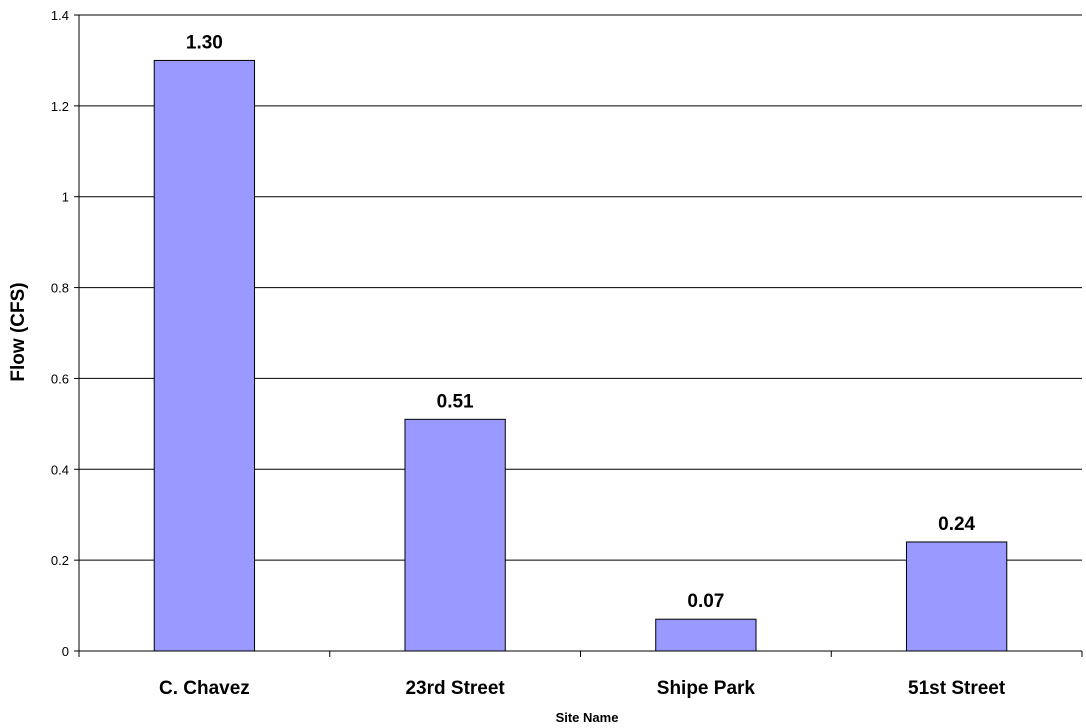 The height and width of the screenshot is (728, 1086). What do you see at coordinates (956, 524) in the screenshot?
I see `bar-value-label: 0.24` at bounding box center [956, 524].